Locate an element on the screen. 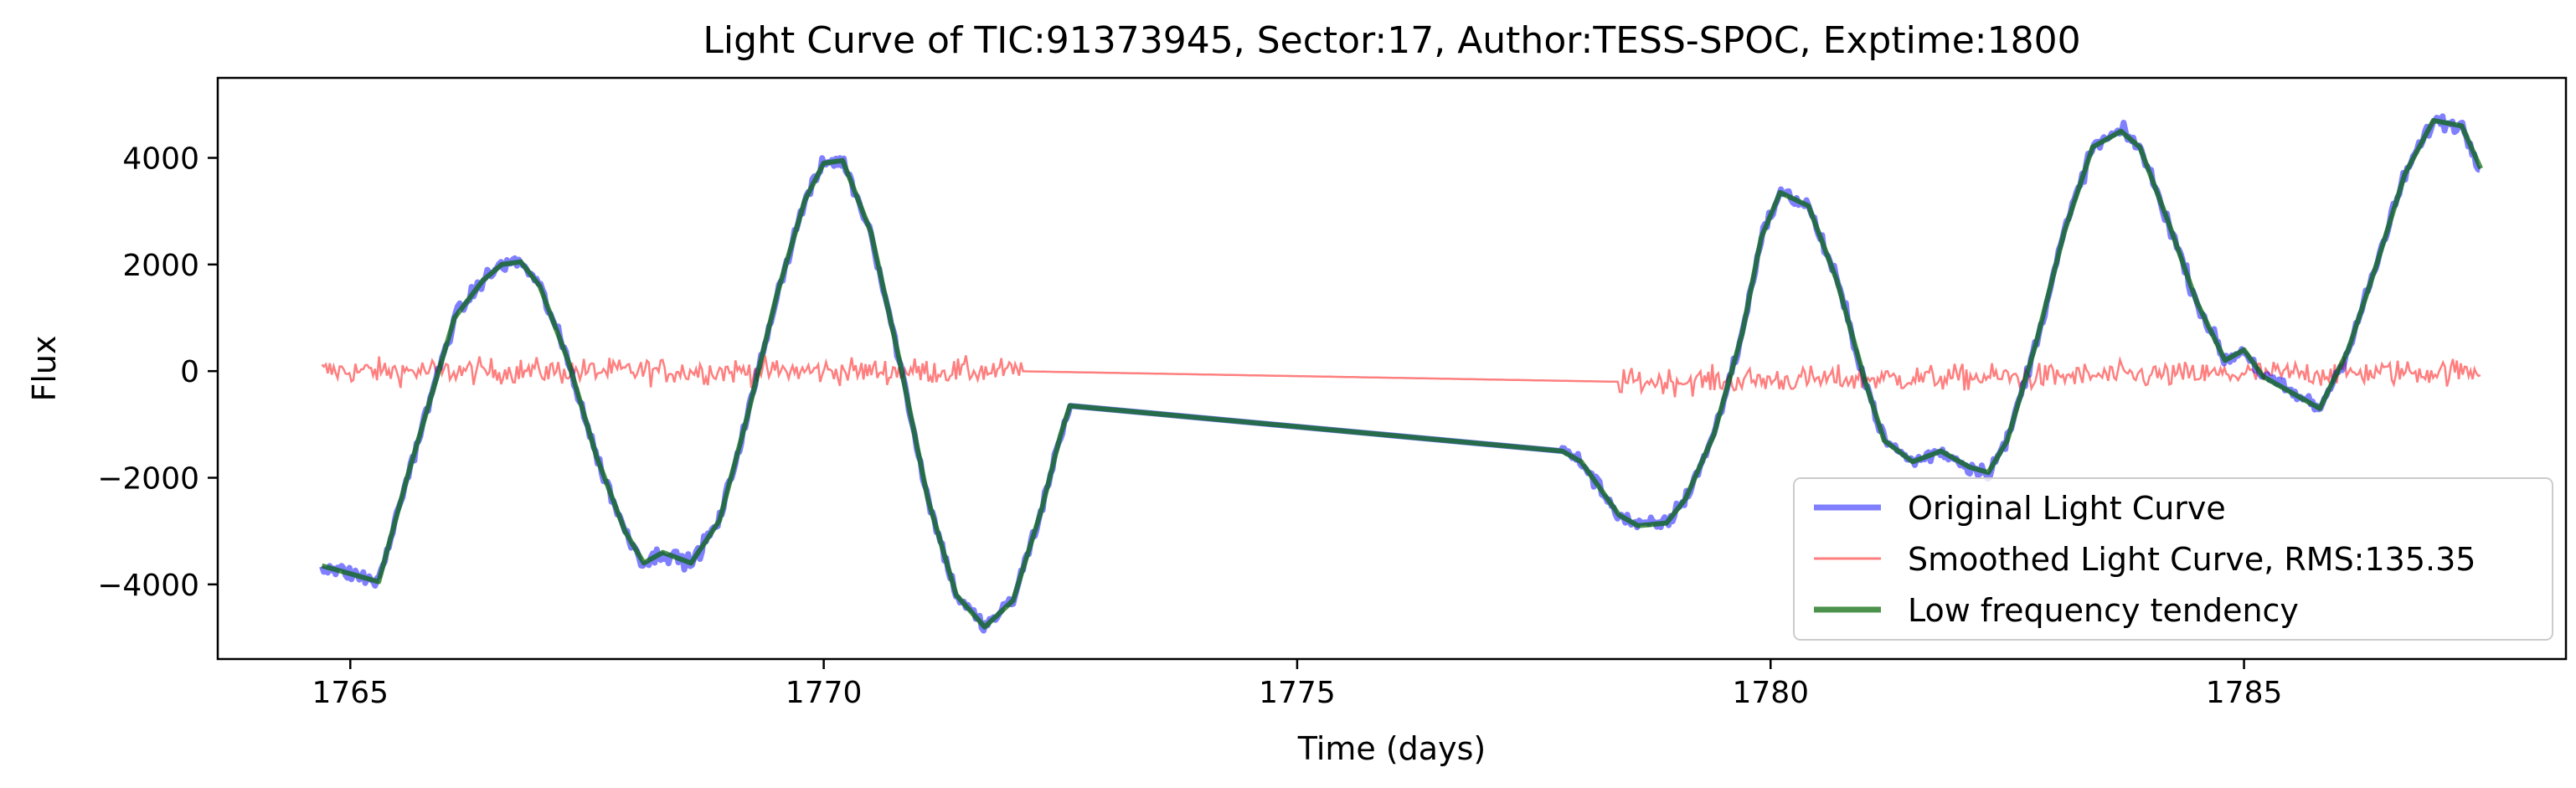 The height and width of the screenshot is (788, 2576). x-tick-label: 1785 is located at coordinates (2244, 693).